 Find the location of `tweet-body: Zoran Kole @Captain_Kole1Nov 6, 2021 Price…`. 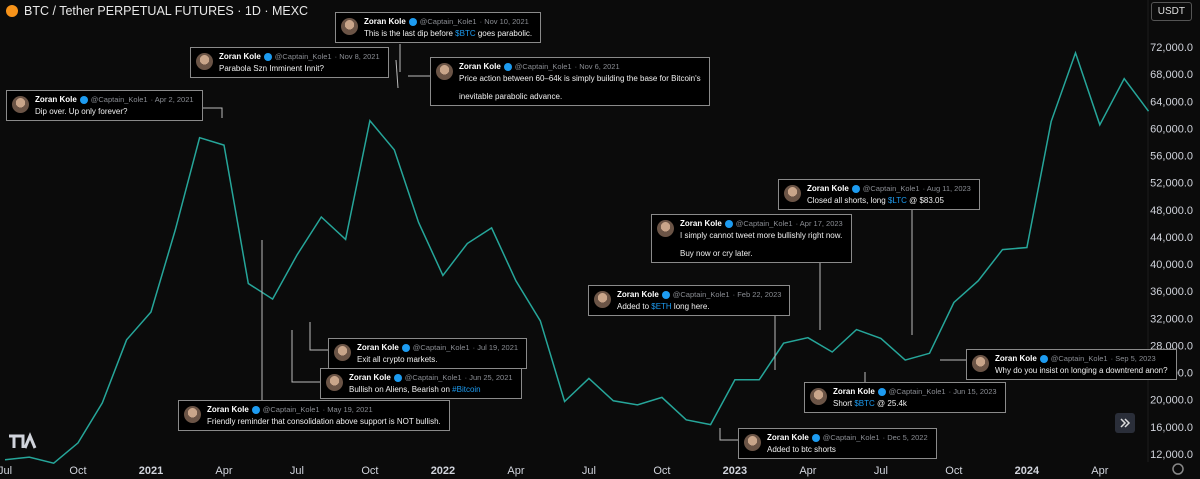

tweet-body: Zoran Kole @Captain_Kole1Nov 6, 2021 Price… is located at coordinates (580, 81).